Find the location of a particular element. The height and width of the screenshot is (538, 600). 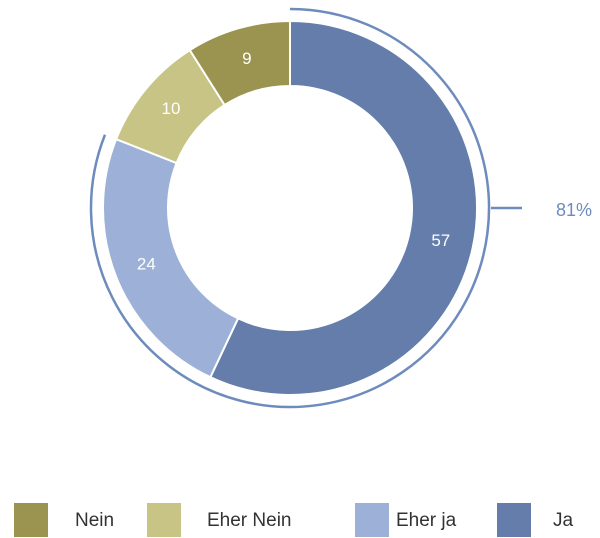

slice-label: 10 is located at coordinates (170, 108).